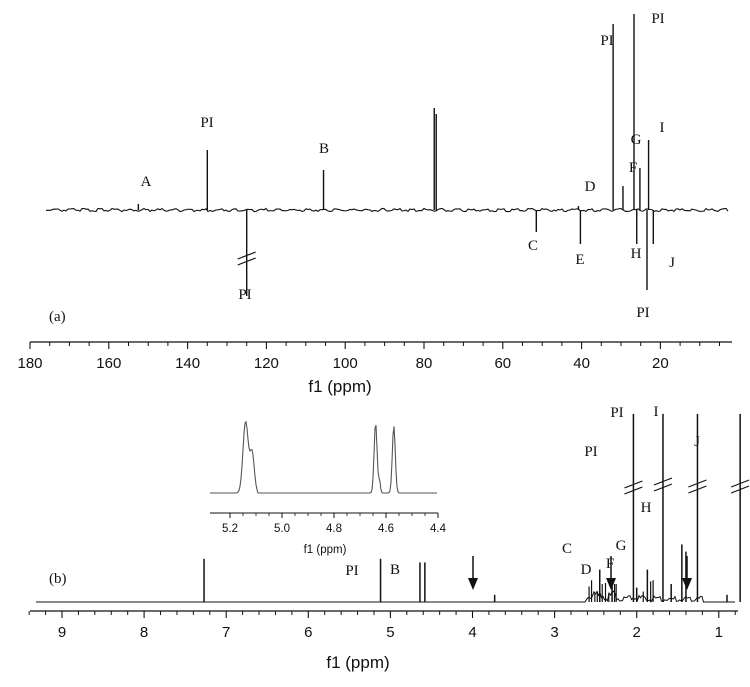 Image resolution: width=750 pixels, height=687 pixels. I want to click on b-panel-label: (b), so click(58, 579).